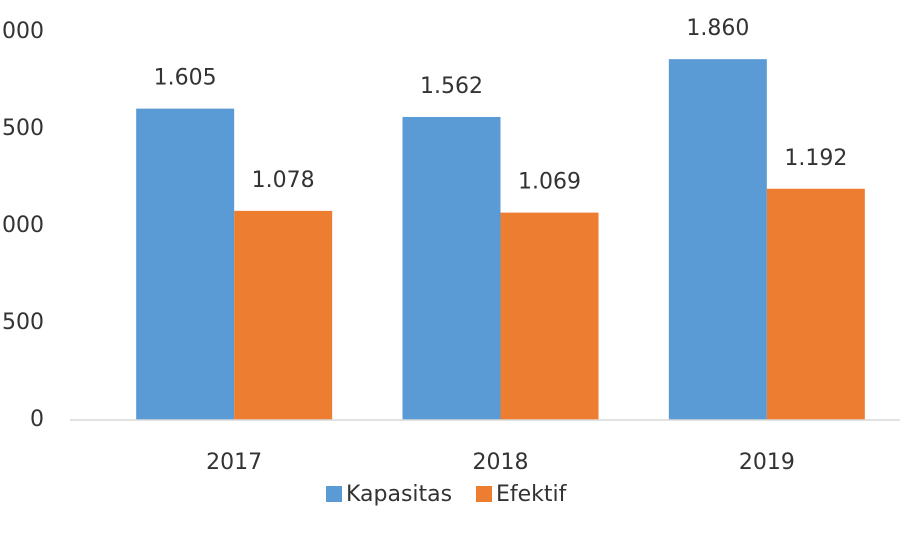  What do you see at coordinates (22, 225) in the screenshot?
I see `y-tick-label: 1000` at bounding box center [22, 225].